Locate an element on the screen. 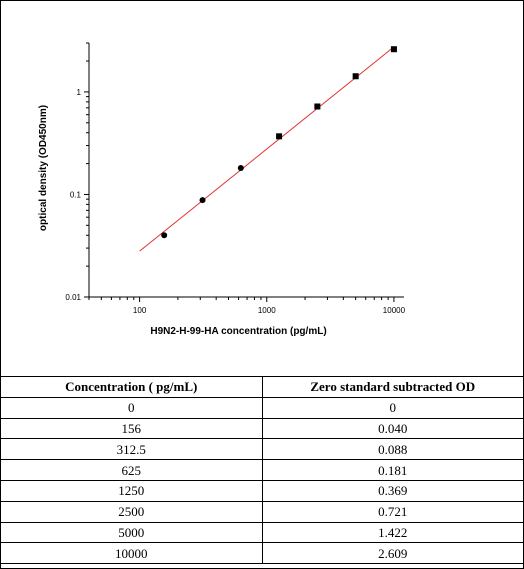  cell-concentration: 156 is located at coordinates (131, 428).